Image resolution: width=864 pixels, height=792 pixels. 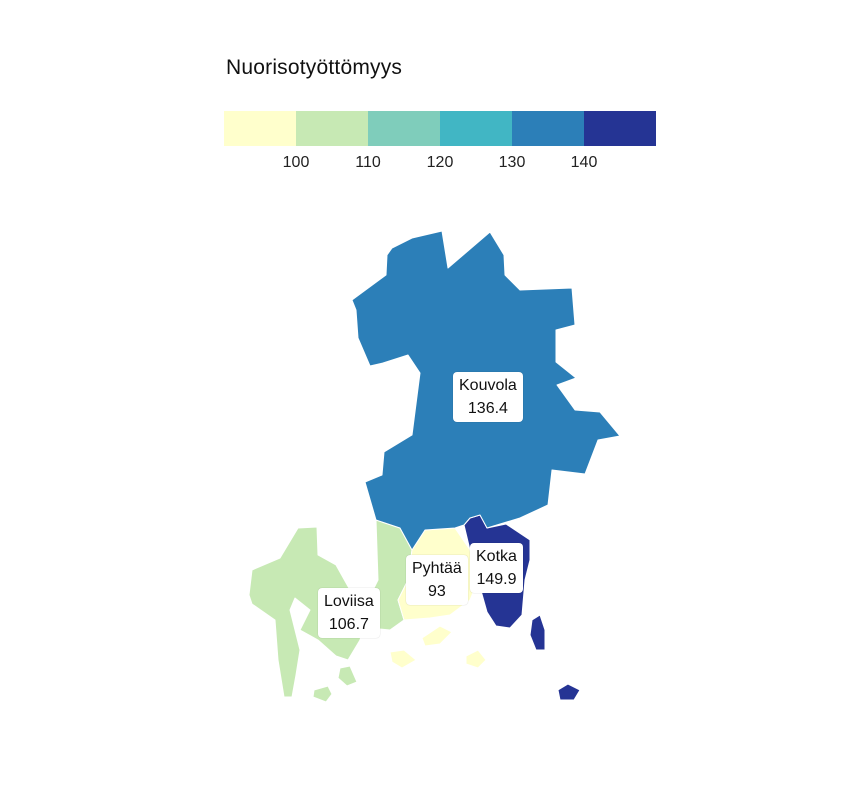 What do you see at coordinates (349, 601) in the screenshot?
I see `region-name: Loviisa` at bounding box center [349, 601].